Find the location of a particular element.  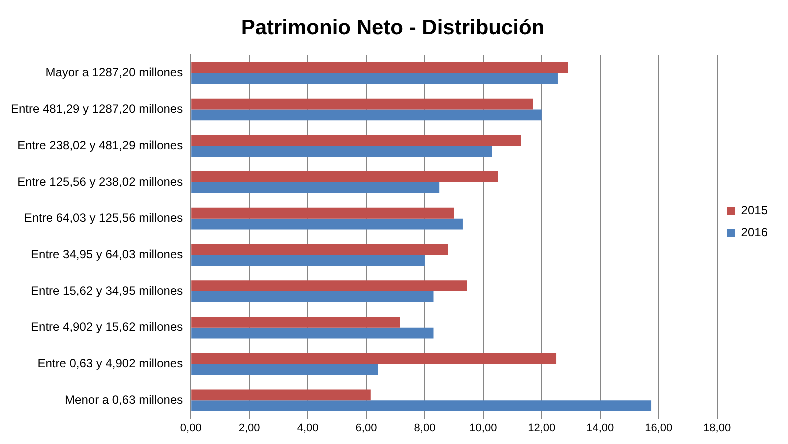

chart-title: Patrimonio Neto - Distribución is located at coordinates (393, 28).